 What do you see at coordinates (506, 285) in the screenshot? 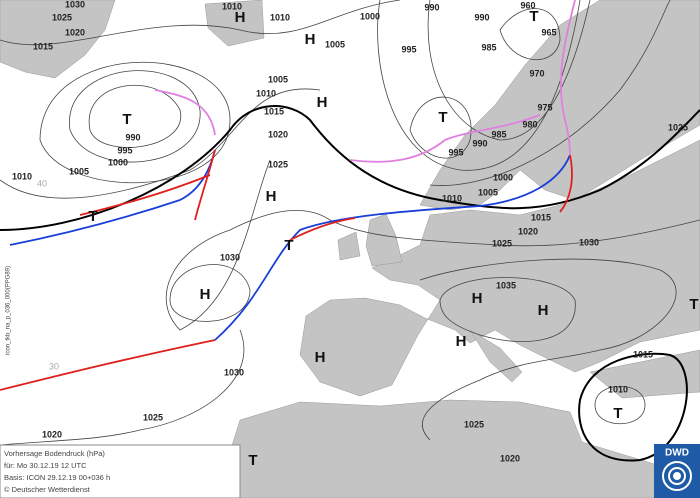
I see `isobar-label: 1035` at bounding box center [506, 285].